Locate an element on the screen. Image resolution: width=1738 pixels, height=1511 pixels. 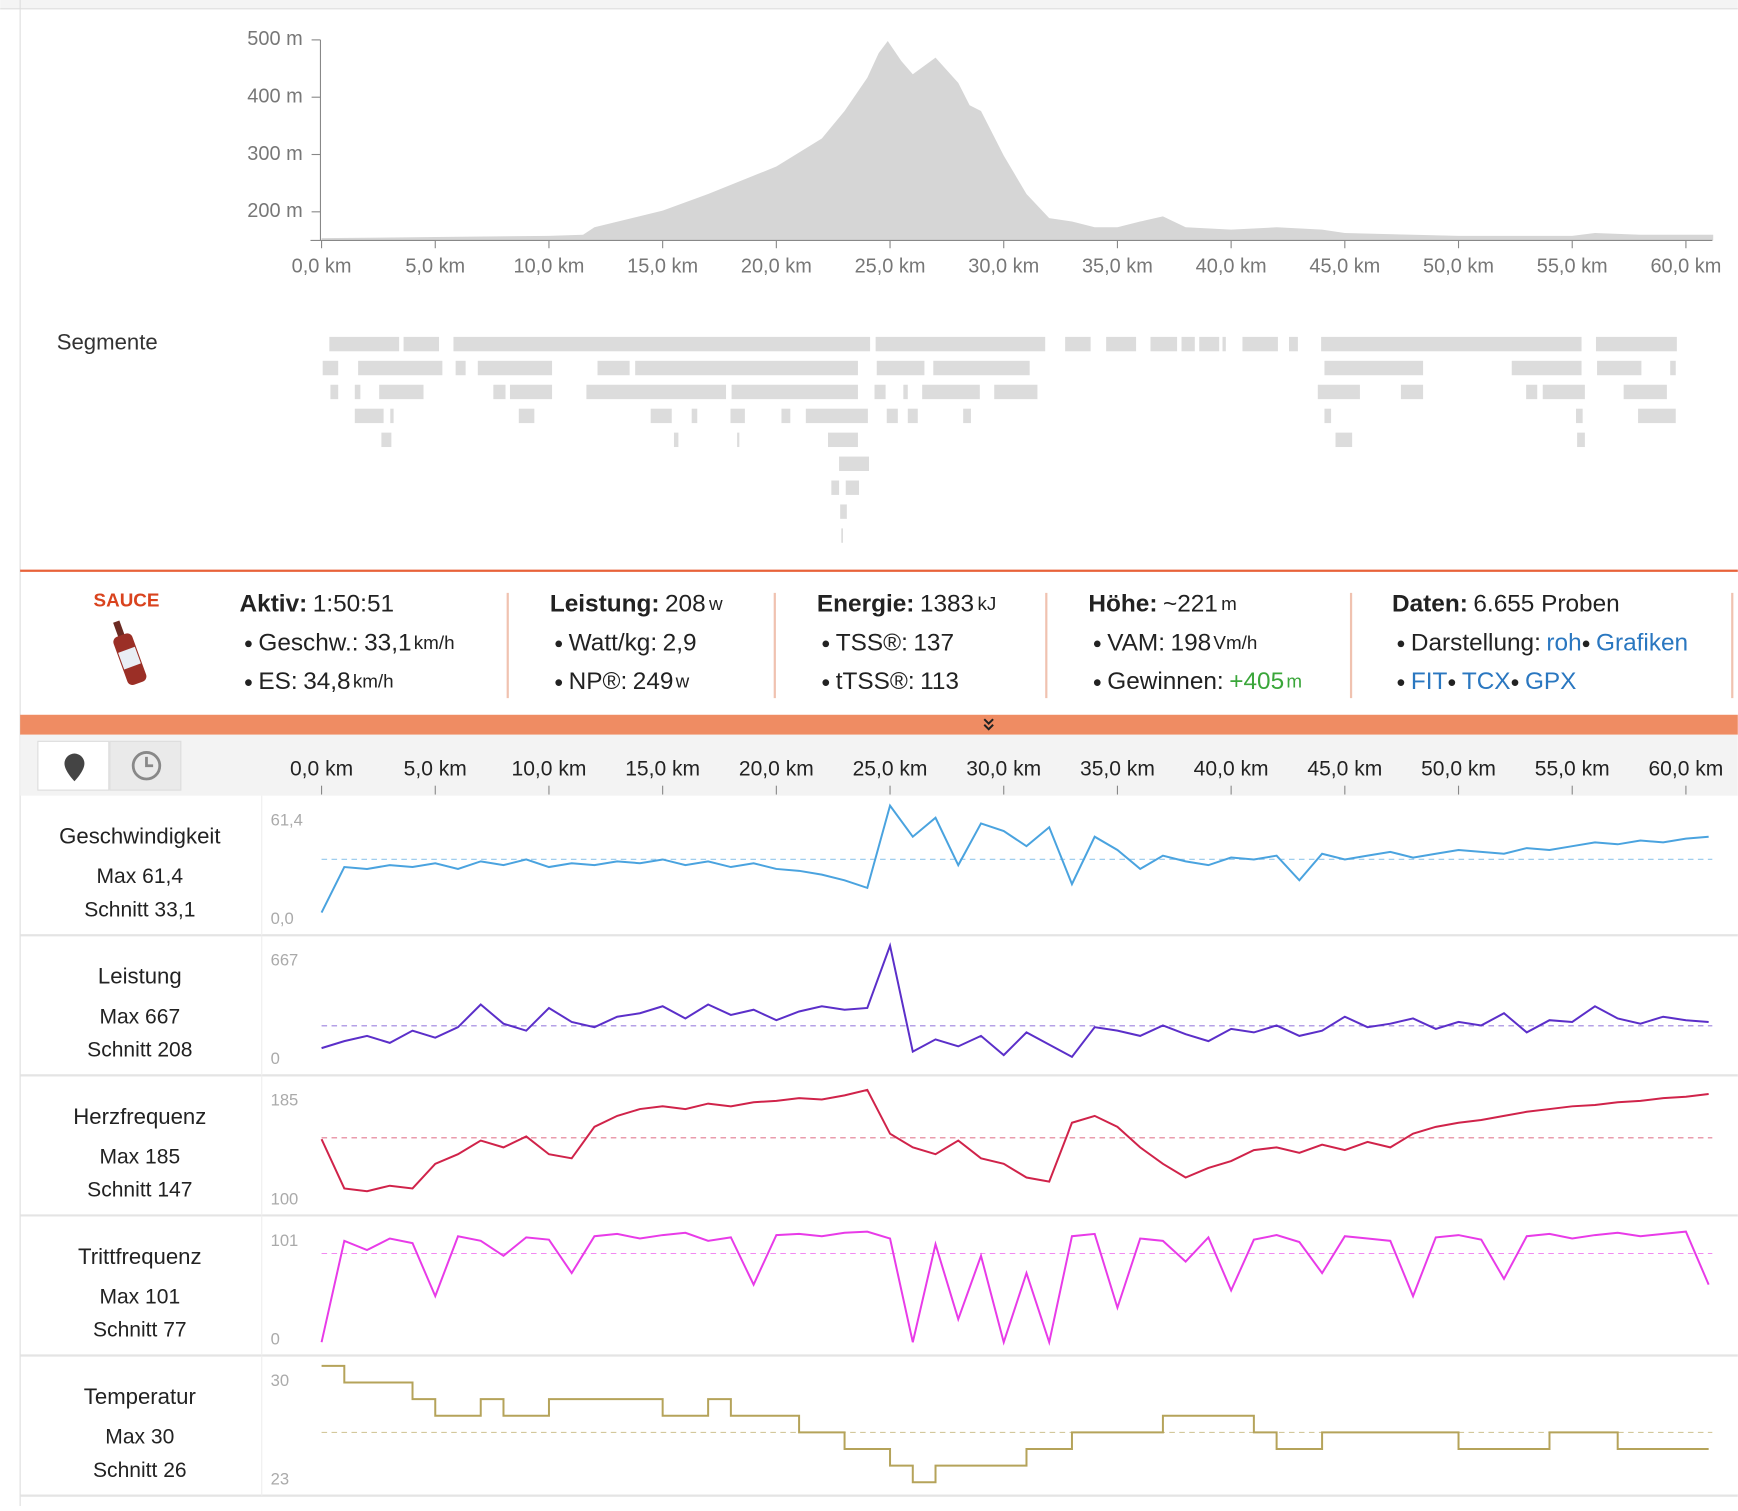
stat-row-label: Darstellung: is located at coordinates (1476, 642).